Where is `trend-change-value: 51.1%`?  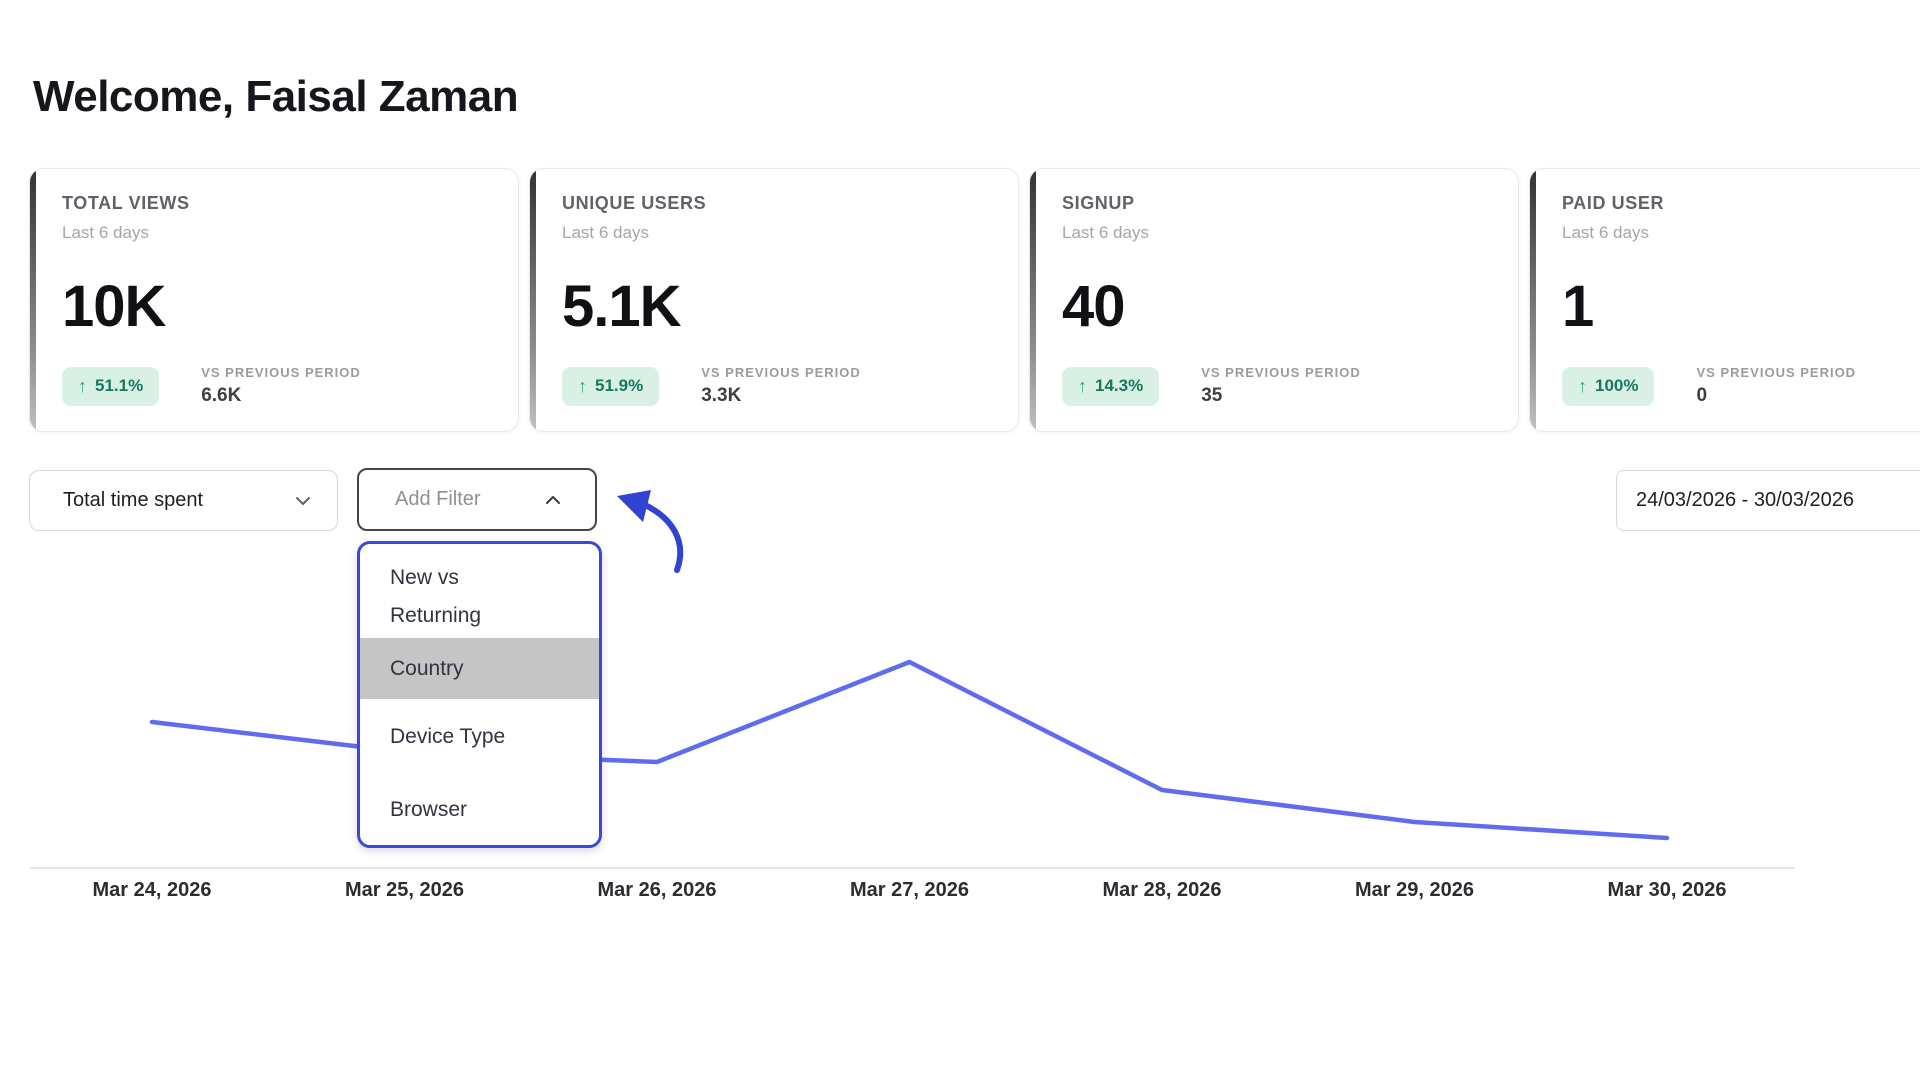
trend-change-value: 51.1% is located at coordinates (119, 385).